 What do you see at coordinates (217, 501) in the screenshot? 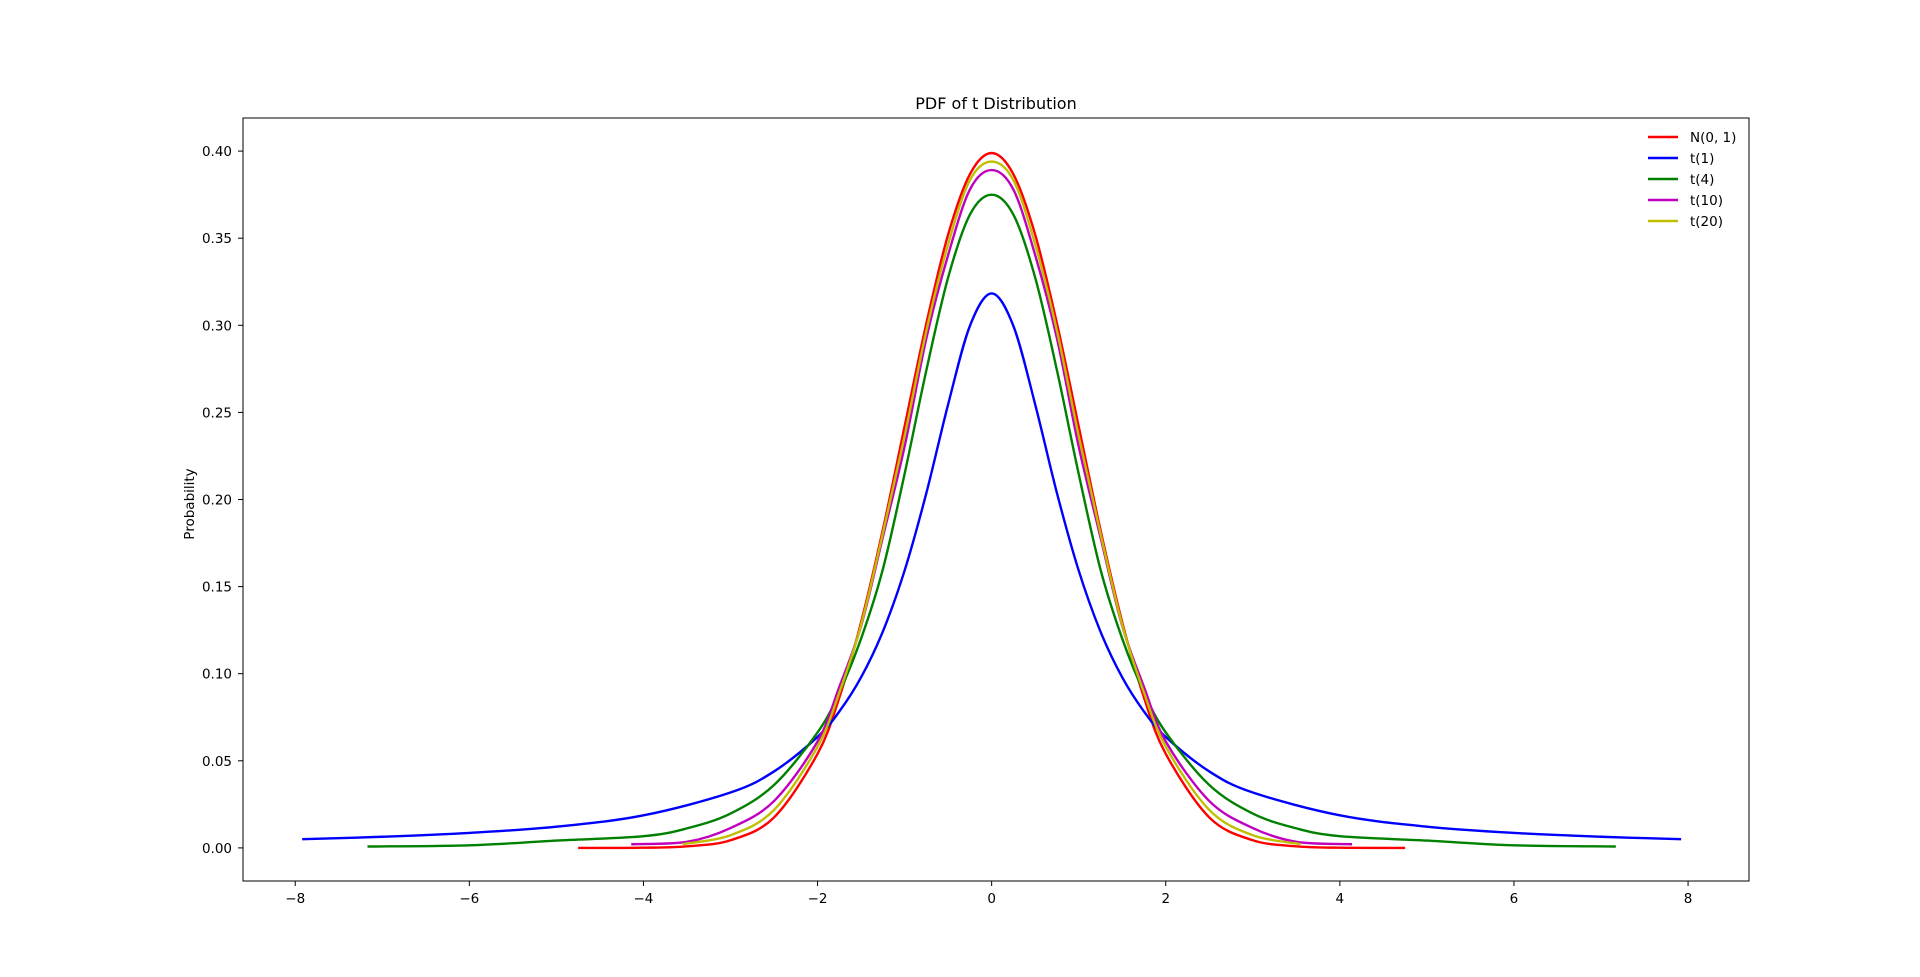
I see `y-tick-label: 0.20` at bounding box center [217, 501].